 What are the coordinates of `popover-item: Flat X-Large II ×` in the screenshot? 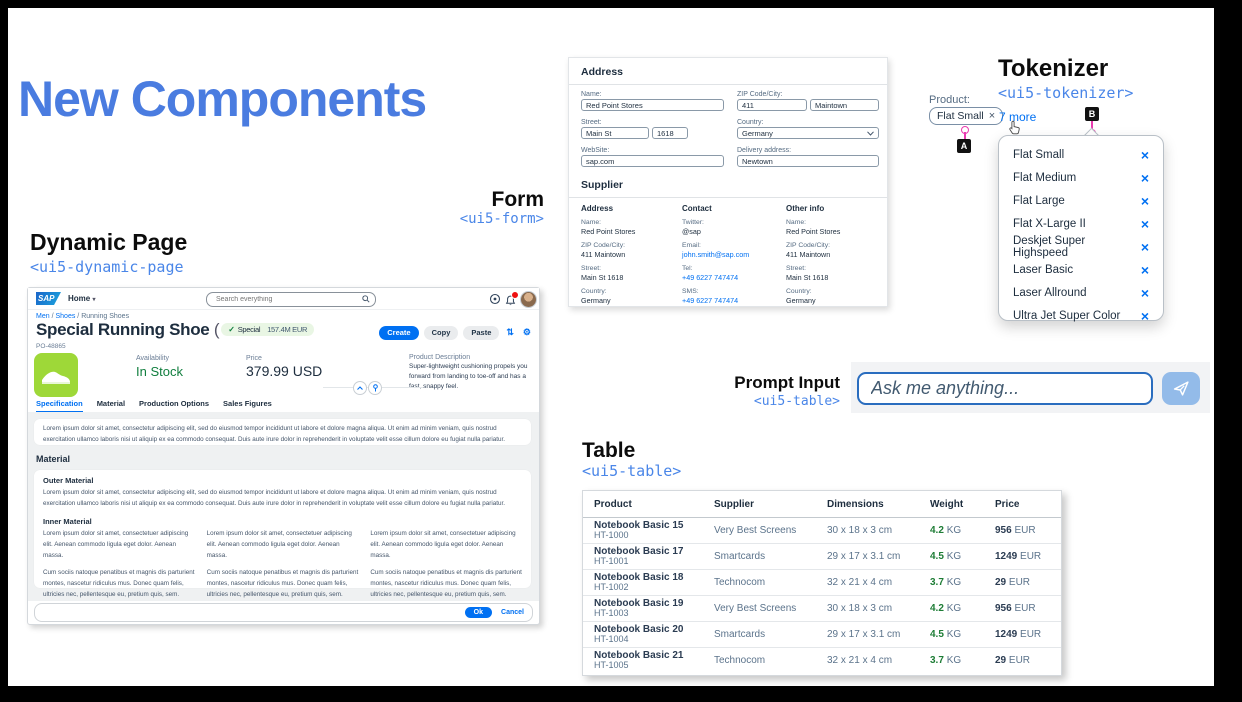 It's located at (1081, 223).